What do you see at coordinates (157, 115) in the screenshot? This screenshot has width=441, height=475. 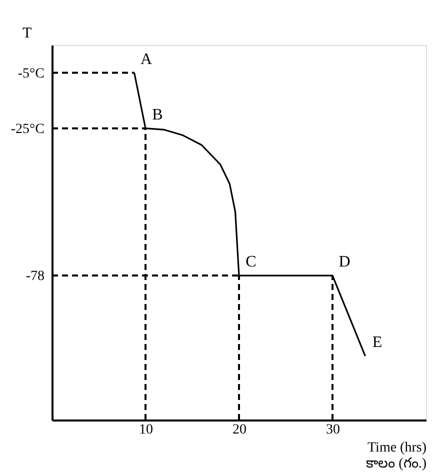 I see `annotation: B` at bounding box center [157, 115].